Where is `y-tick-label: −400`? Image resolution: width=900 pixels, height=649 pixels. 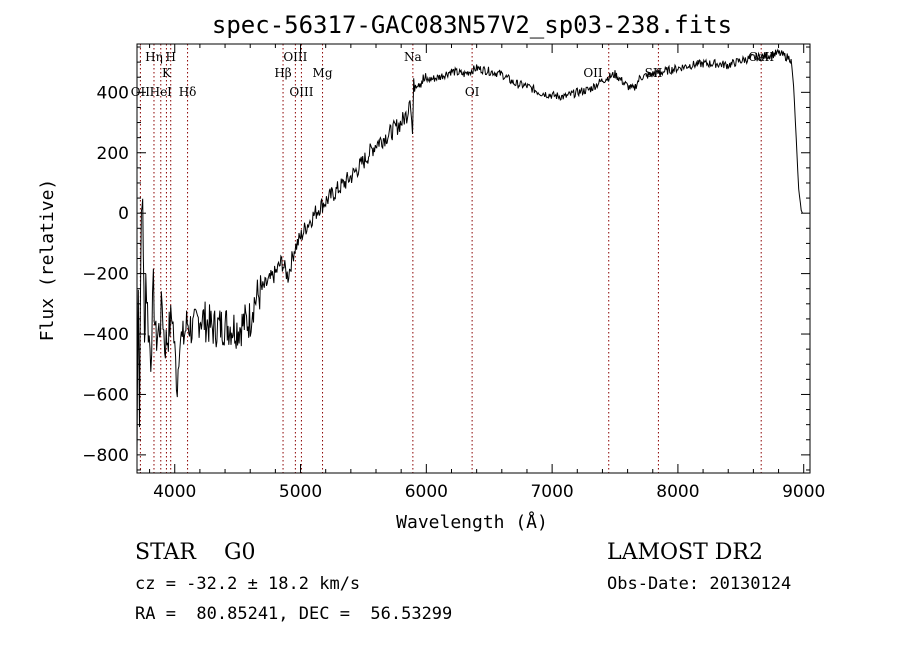 y-tick-label: −400 is located at coordinates (105, 335).